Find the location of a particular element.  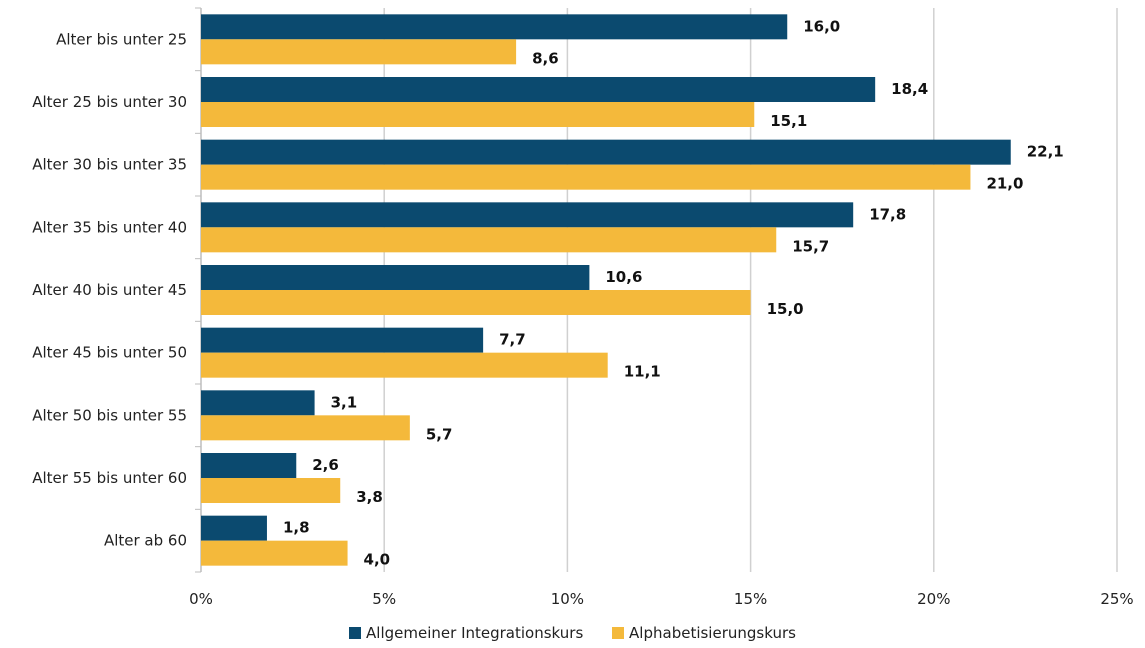

data-label: 3,8 is located at coordinates (369, 497).